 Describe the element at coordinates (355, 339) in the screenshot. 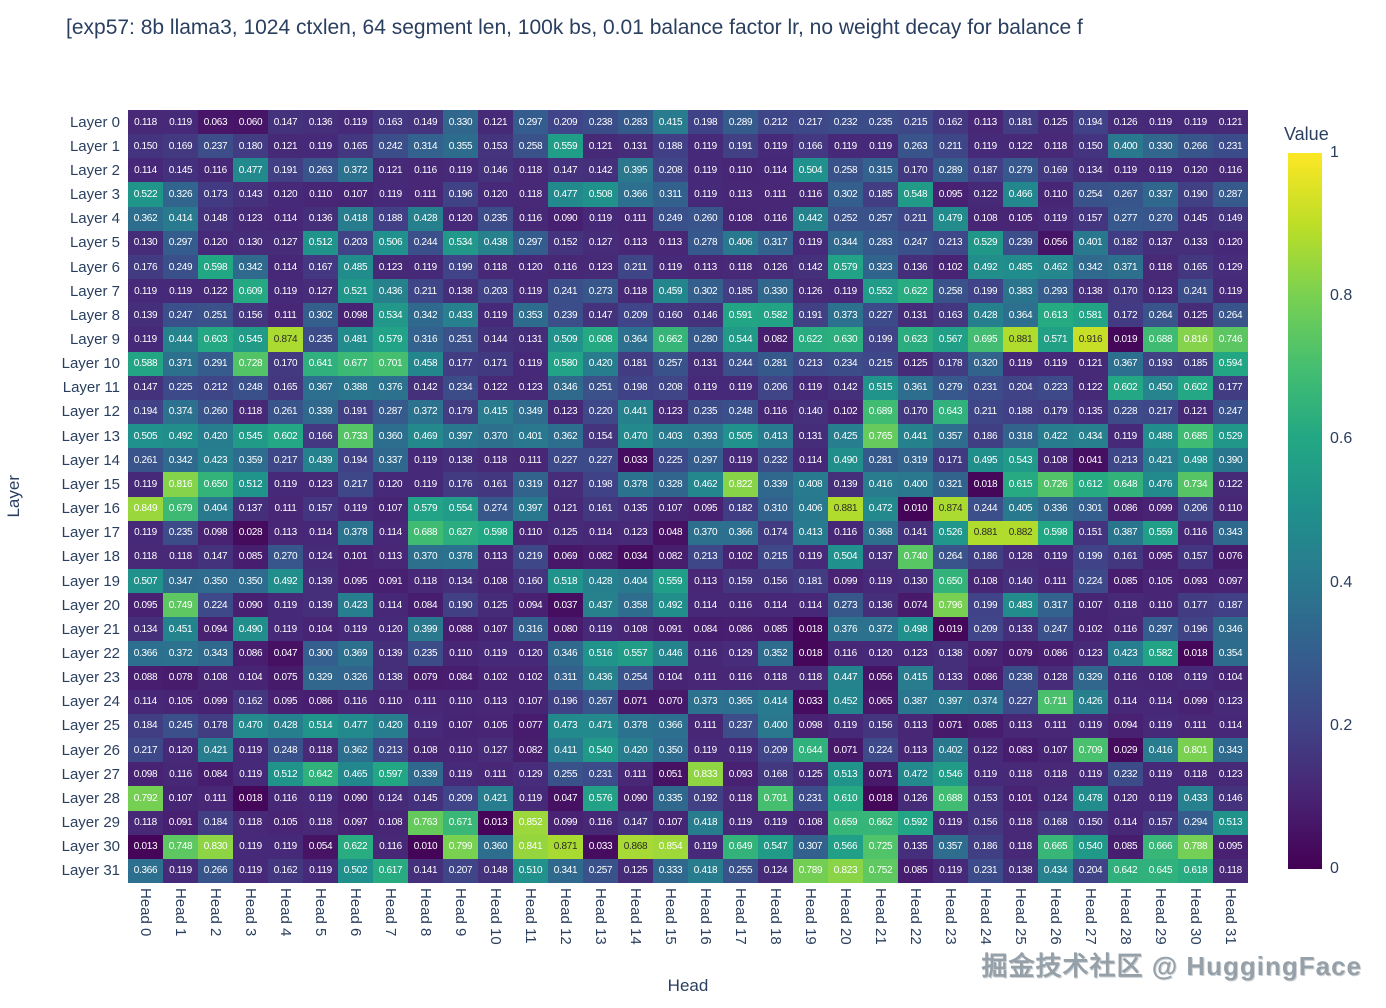

I see `heatmap-cell: 0.481` at that location.